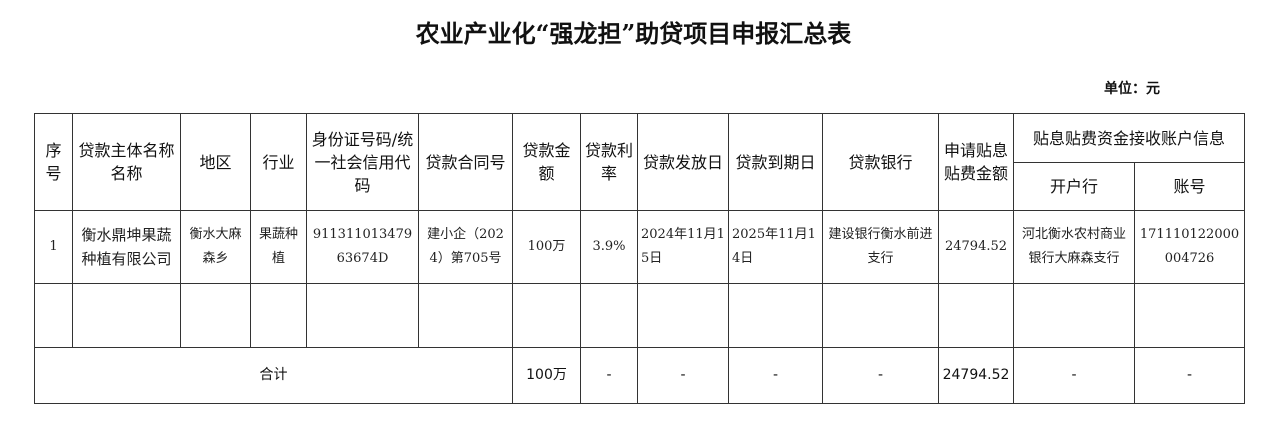  I want to click on empty-row, so click(640, 315).